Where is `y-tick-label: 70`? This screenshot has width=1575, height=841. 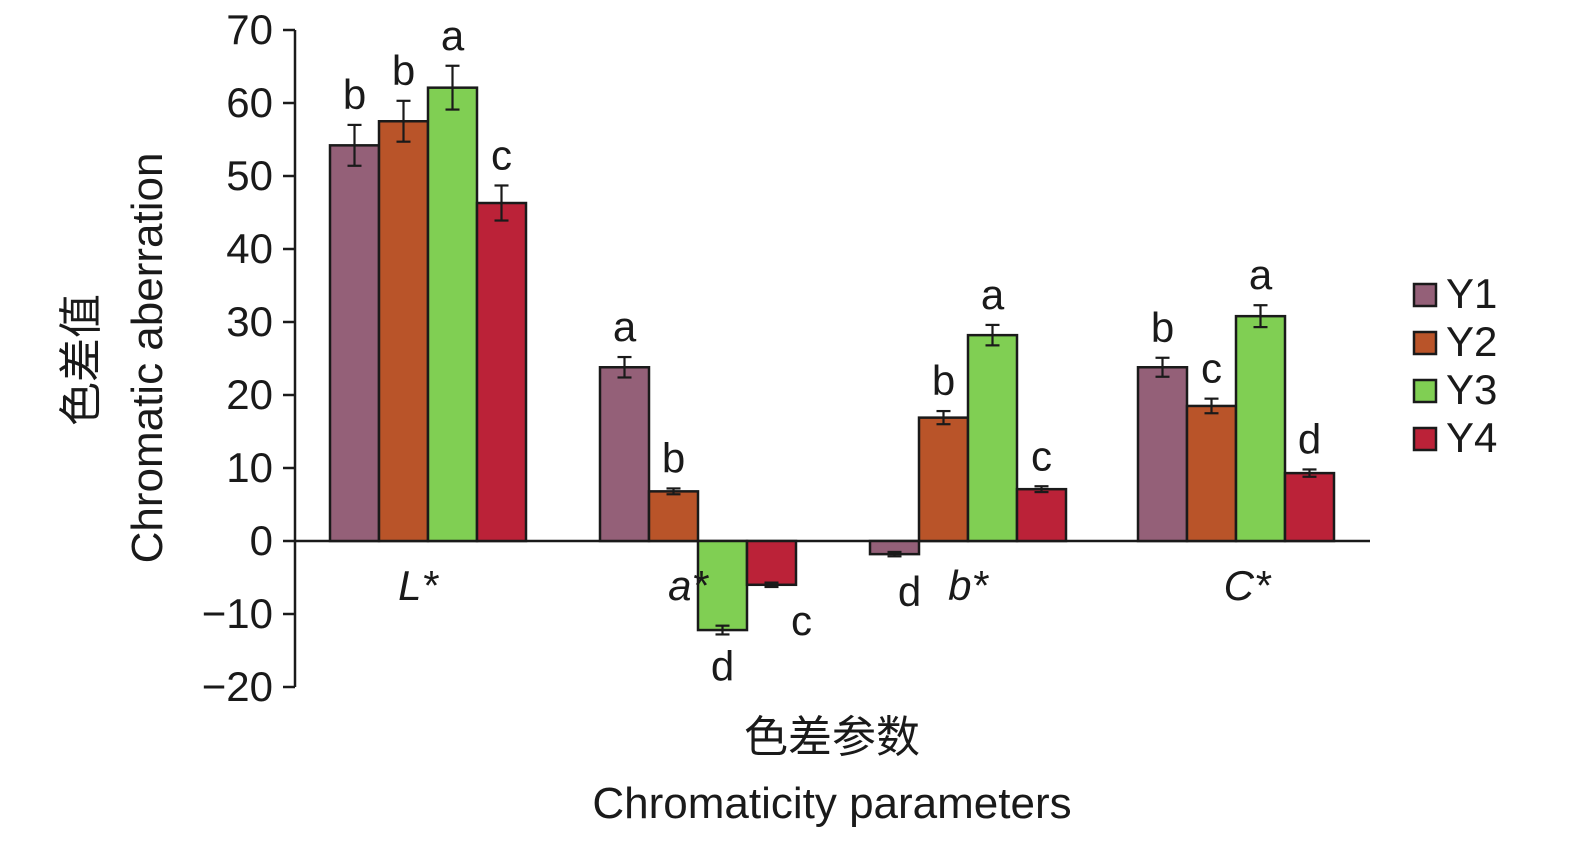
y-tick-label: 70 is located at coordinates (249, 29).